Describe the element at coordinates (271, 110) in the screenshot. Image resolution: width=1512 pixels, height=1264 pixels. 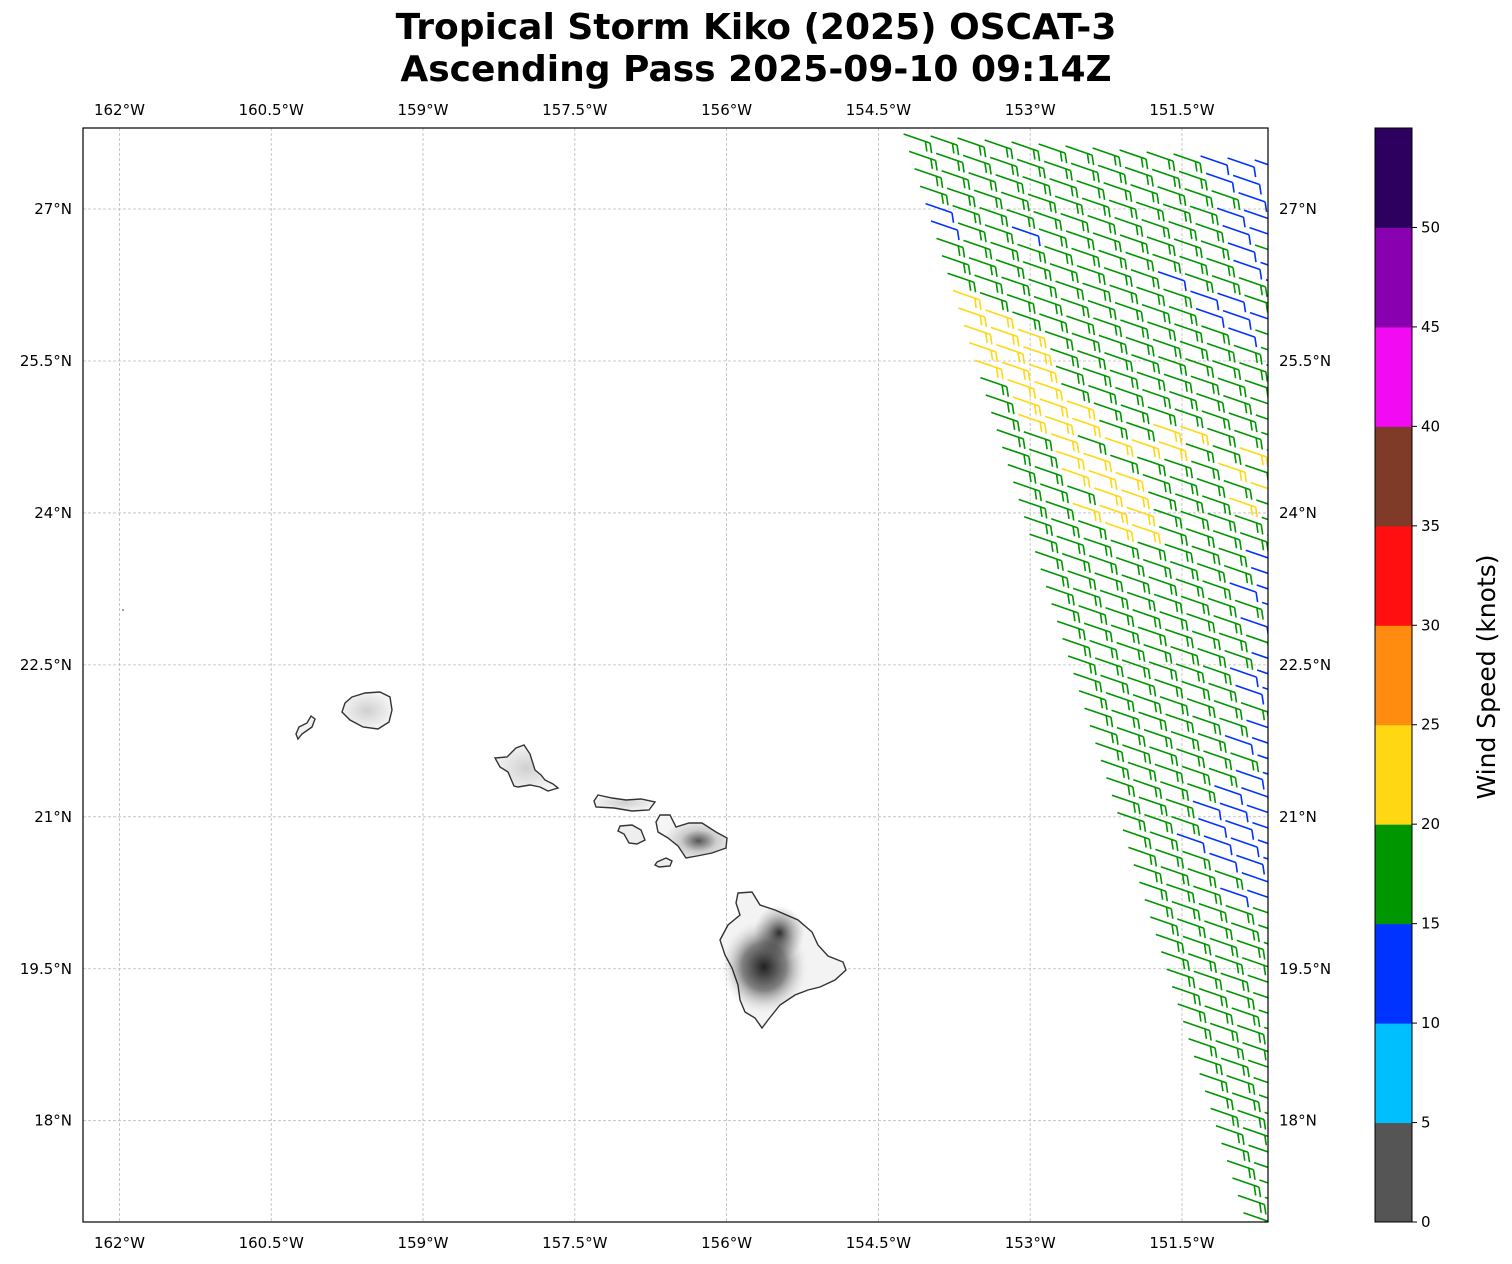
I see `lon-tick-label-top: 160.5°W` at that location.